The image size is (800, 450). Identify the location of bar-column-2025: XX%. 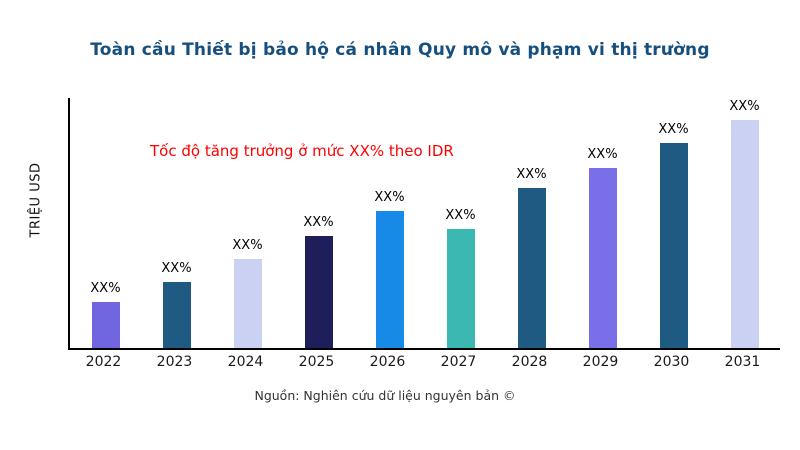
(318, 223).